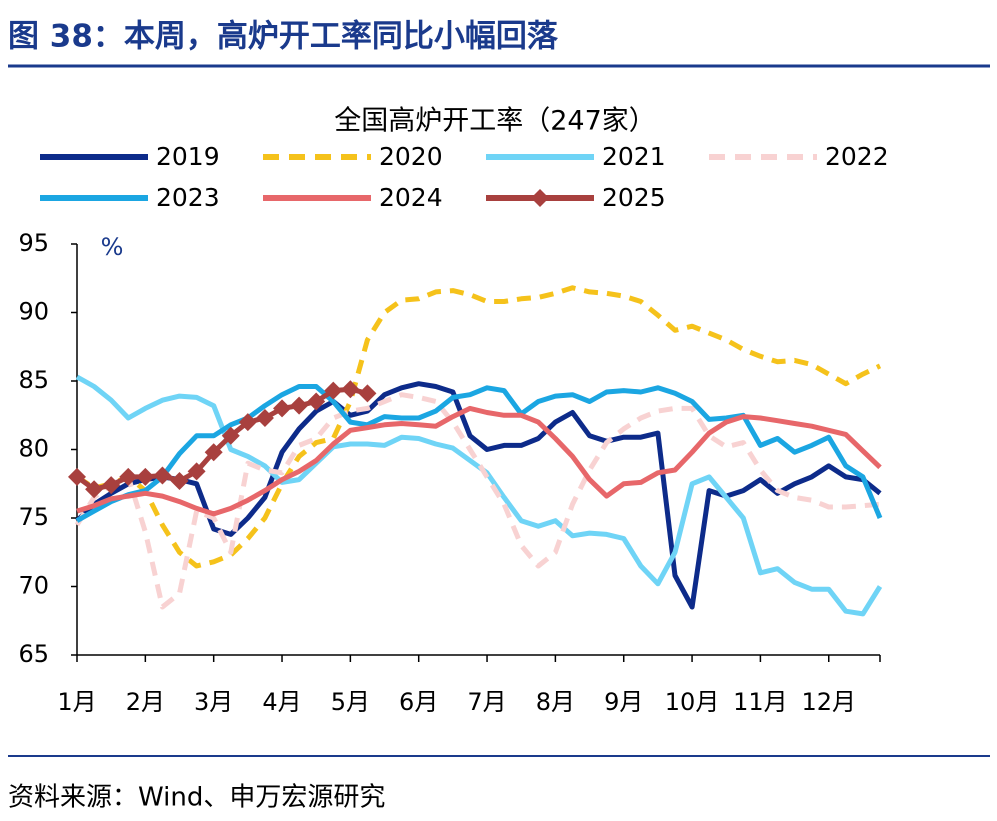 The height and width of the screenshot is (821, 997). What do you see at coordinates (145, 702) in the screenshot?
I see `x-tick-label: 2月` at bounding box center [145, 702].